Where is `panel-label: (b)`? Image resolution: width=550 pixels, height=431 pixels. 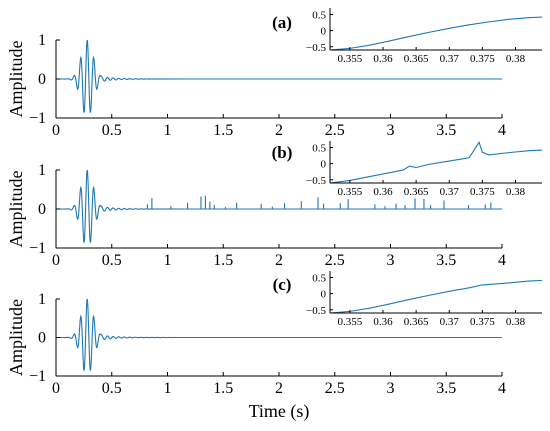
panel-label: (b) is located at coordinates (282, 152).